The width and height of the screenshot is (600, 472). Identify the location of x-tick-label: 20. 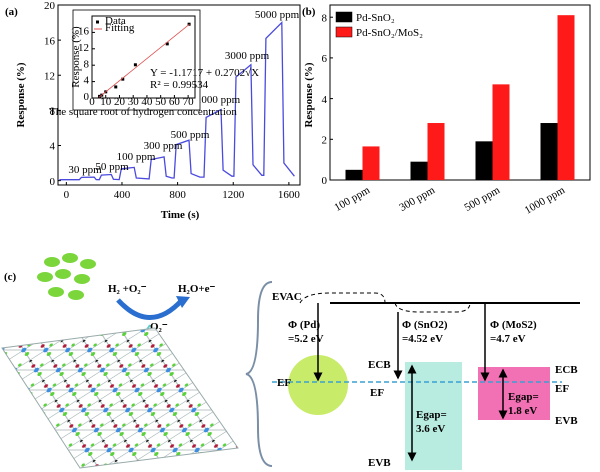
(120, 102).